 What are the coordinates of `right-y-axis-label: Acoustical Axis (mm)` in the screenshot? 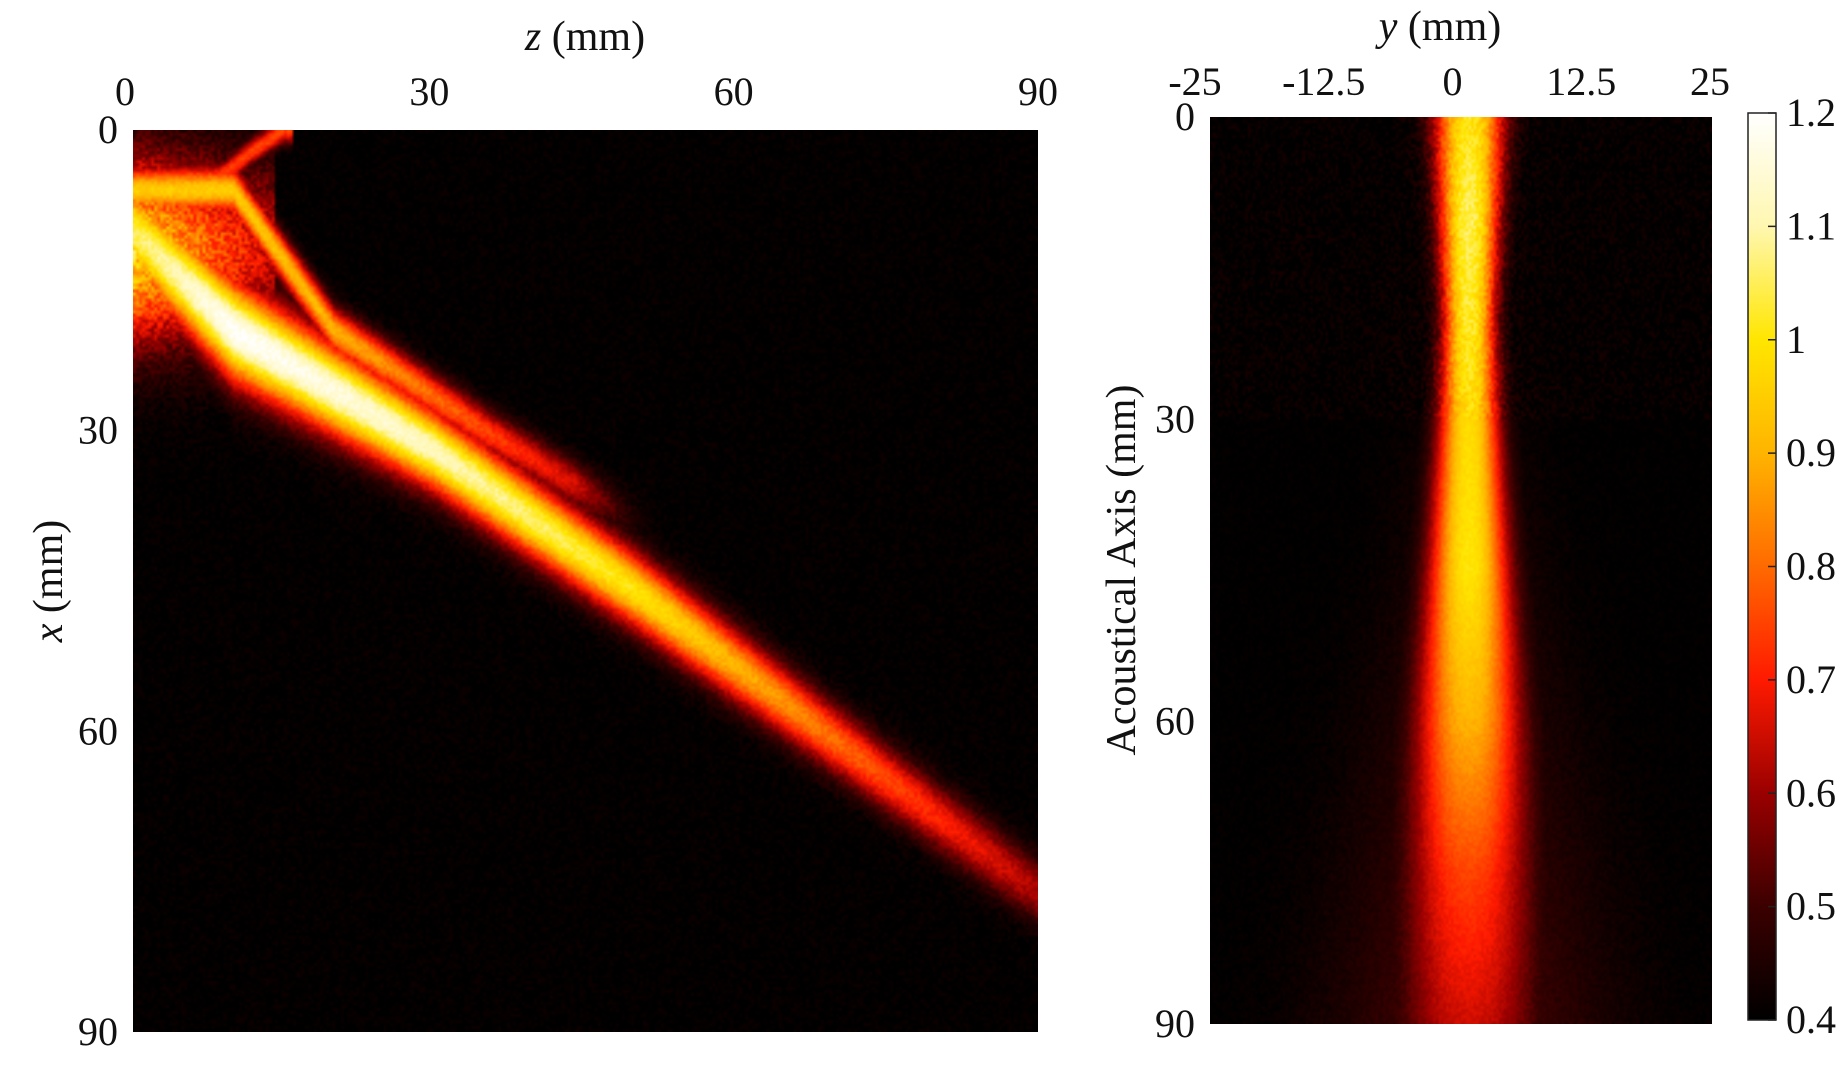 It's located at (1122, 570).